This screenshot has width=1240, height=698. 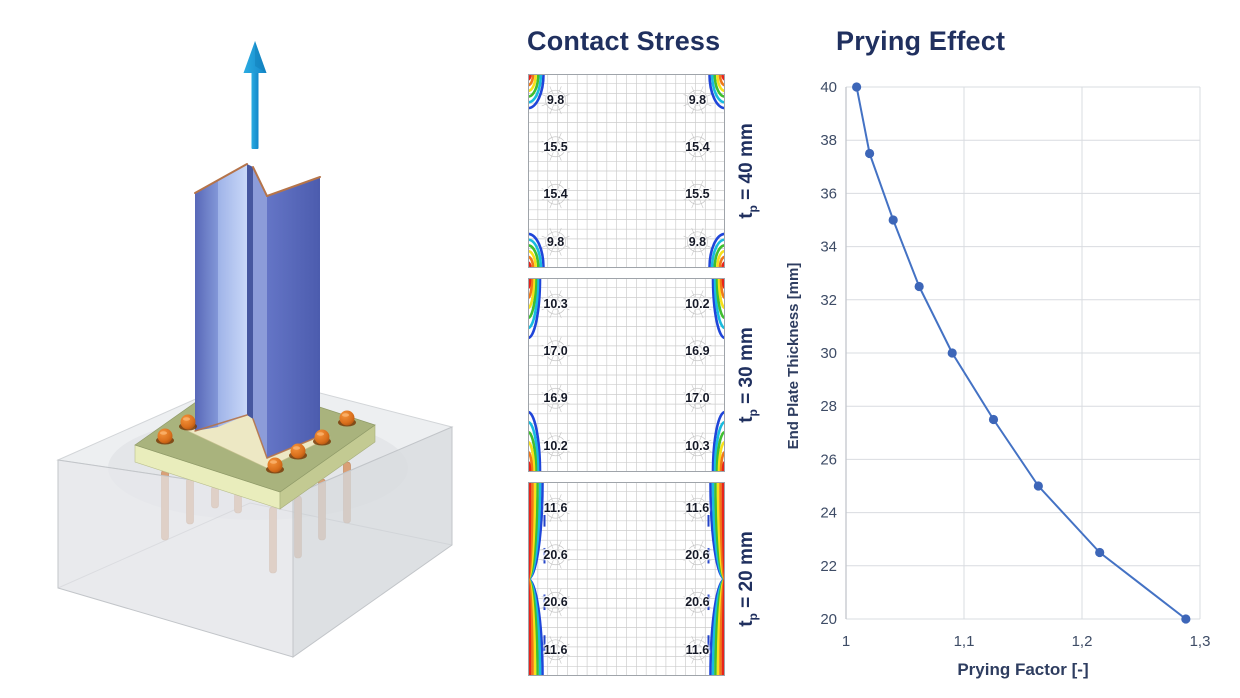 What do you see at coordinates (293, 317) in the screenshot?
I see `column-right-flange-face` at bounding box center [293, 317].